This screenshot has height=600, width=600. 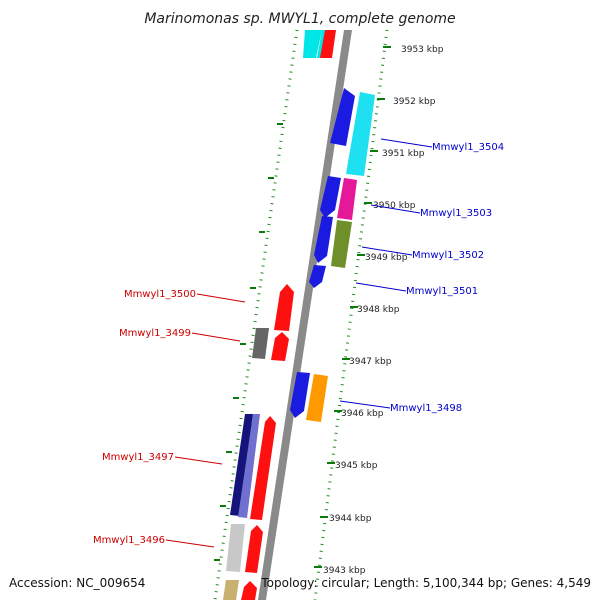 I want to click on tick-label: 3948 kbp, so click(x=378, y=310).